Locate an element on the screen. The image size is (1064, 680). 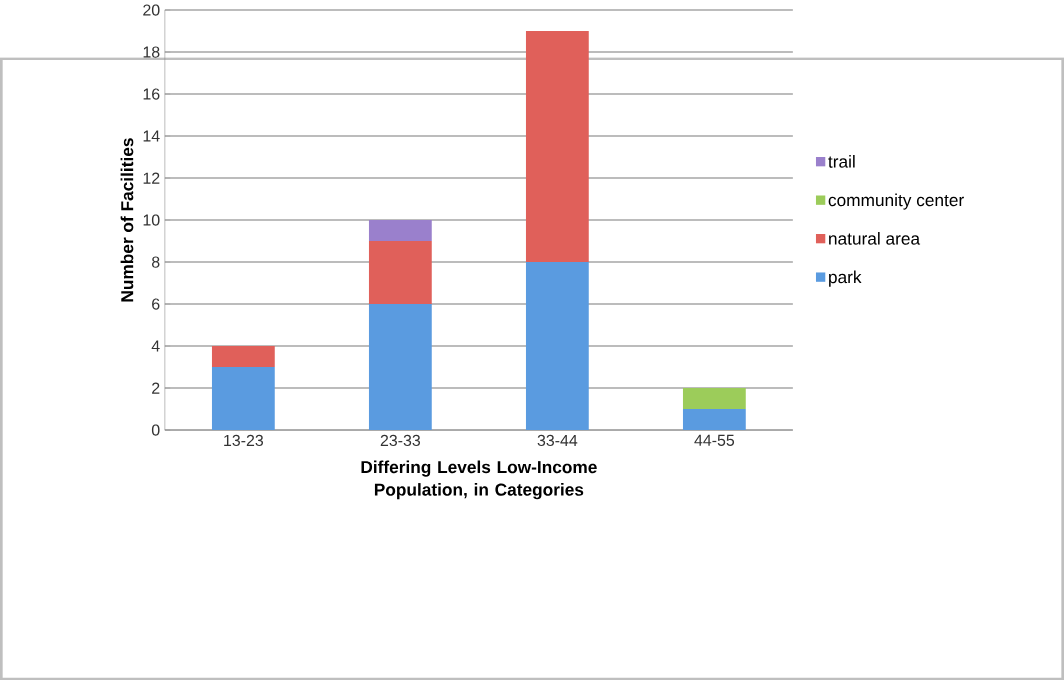
x-tick-label: 23-33 is located at coordinates (400, 440).